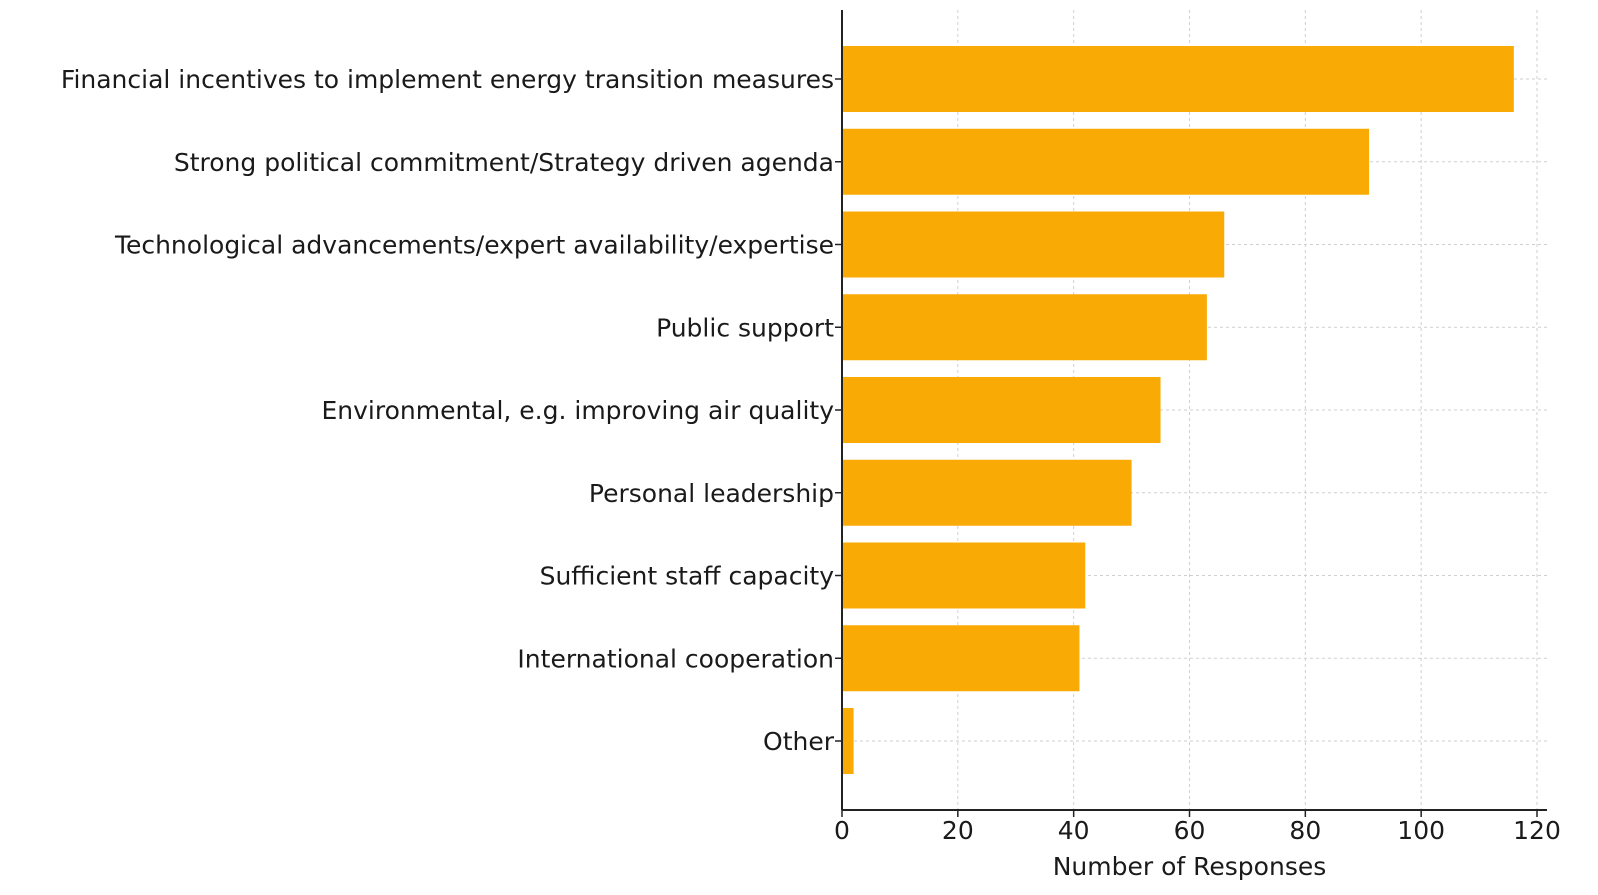  I want to click on category-label: Personal leadership, so click(711, 493).